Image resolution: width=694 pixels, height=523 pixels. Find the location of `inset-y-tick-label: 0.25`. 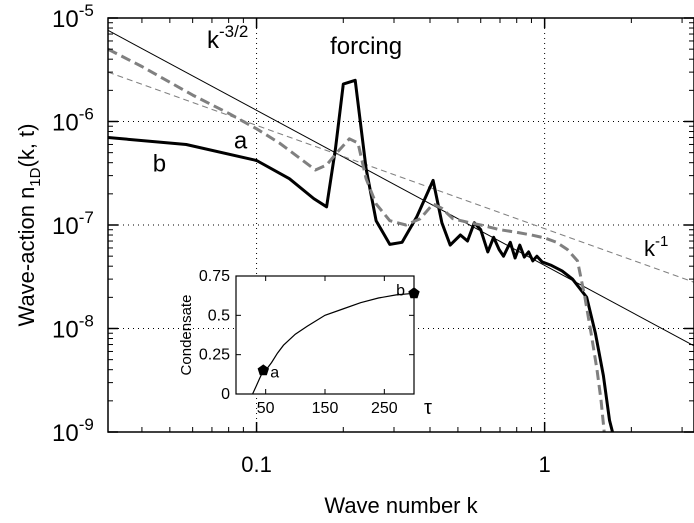

inset-y-tick-label: 0.25 is located at coordinates (214, 355).